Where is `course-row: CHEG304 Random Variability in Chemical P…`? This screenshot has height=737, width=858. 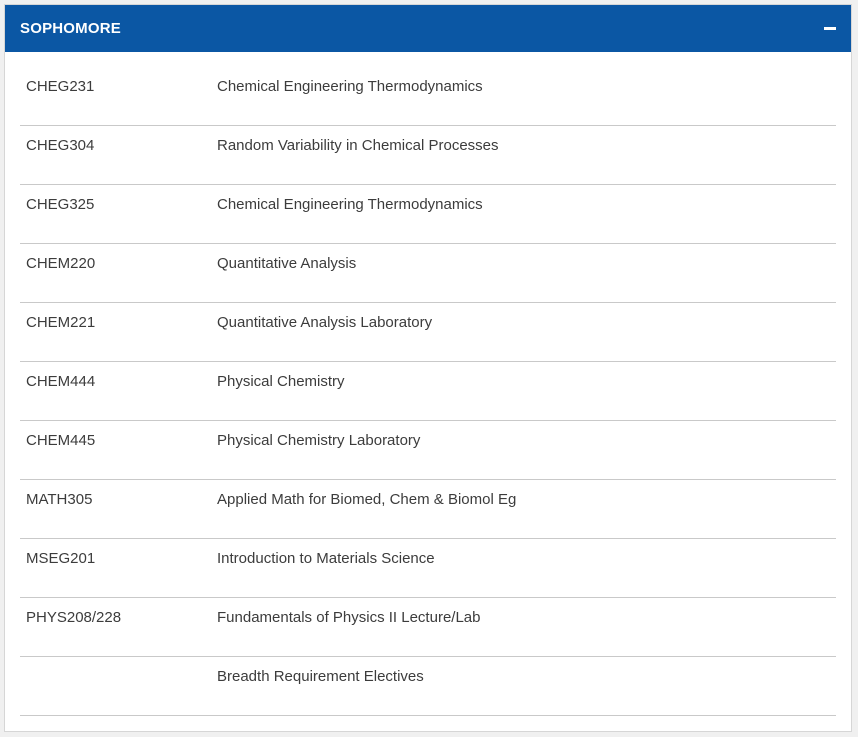
course-row: CHEG304 Random Variability in Chemical P… is located at coordinates (428, 155).